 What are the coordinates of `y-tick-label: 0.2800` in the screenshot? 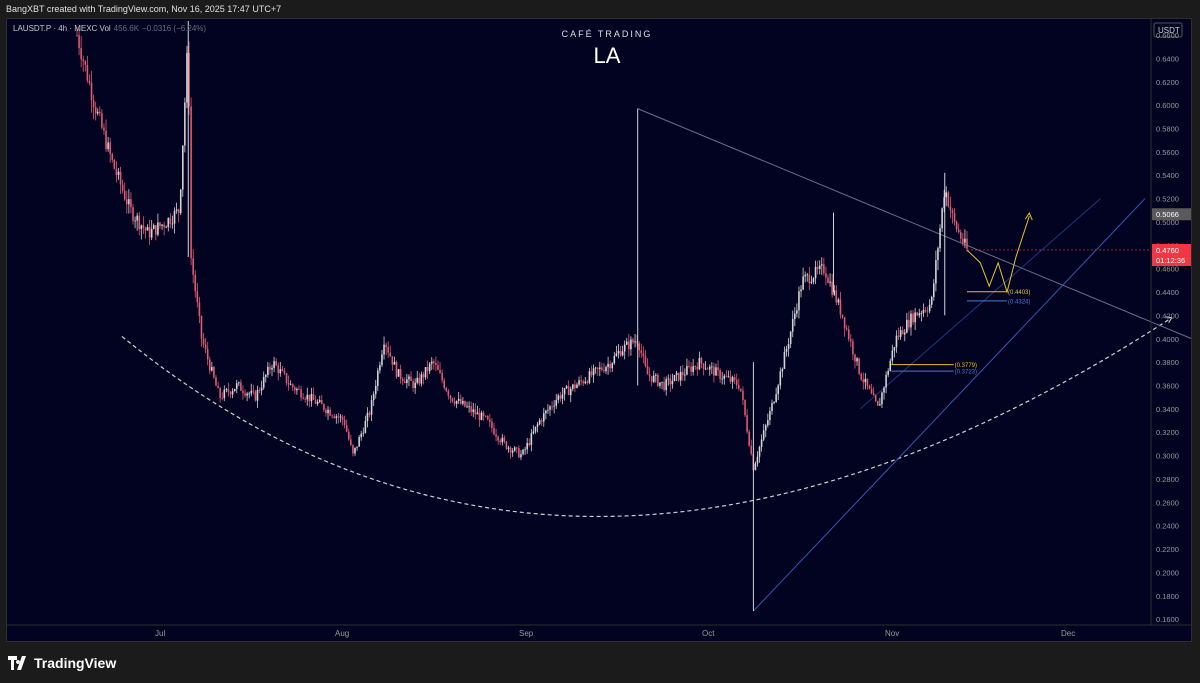 It's located at (1167, 479).